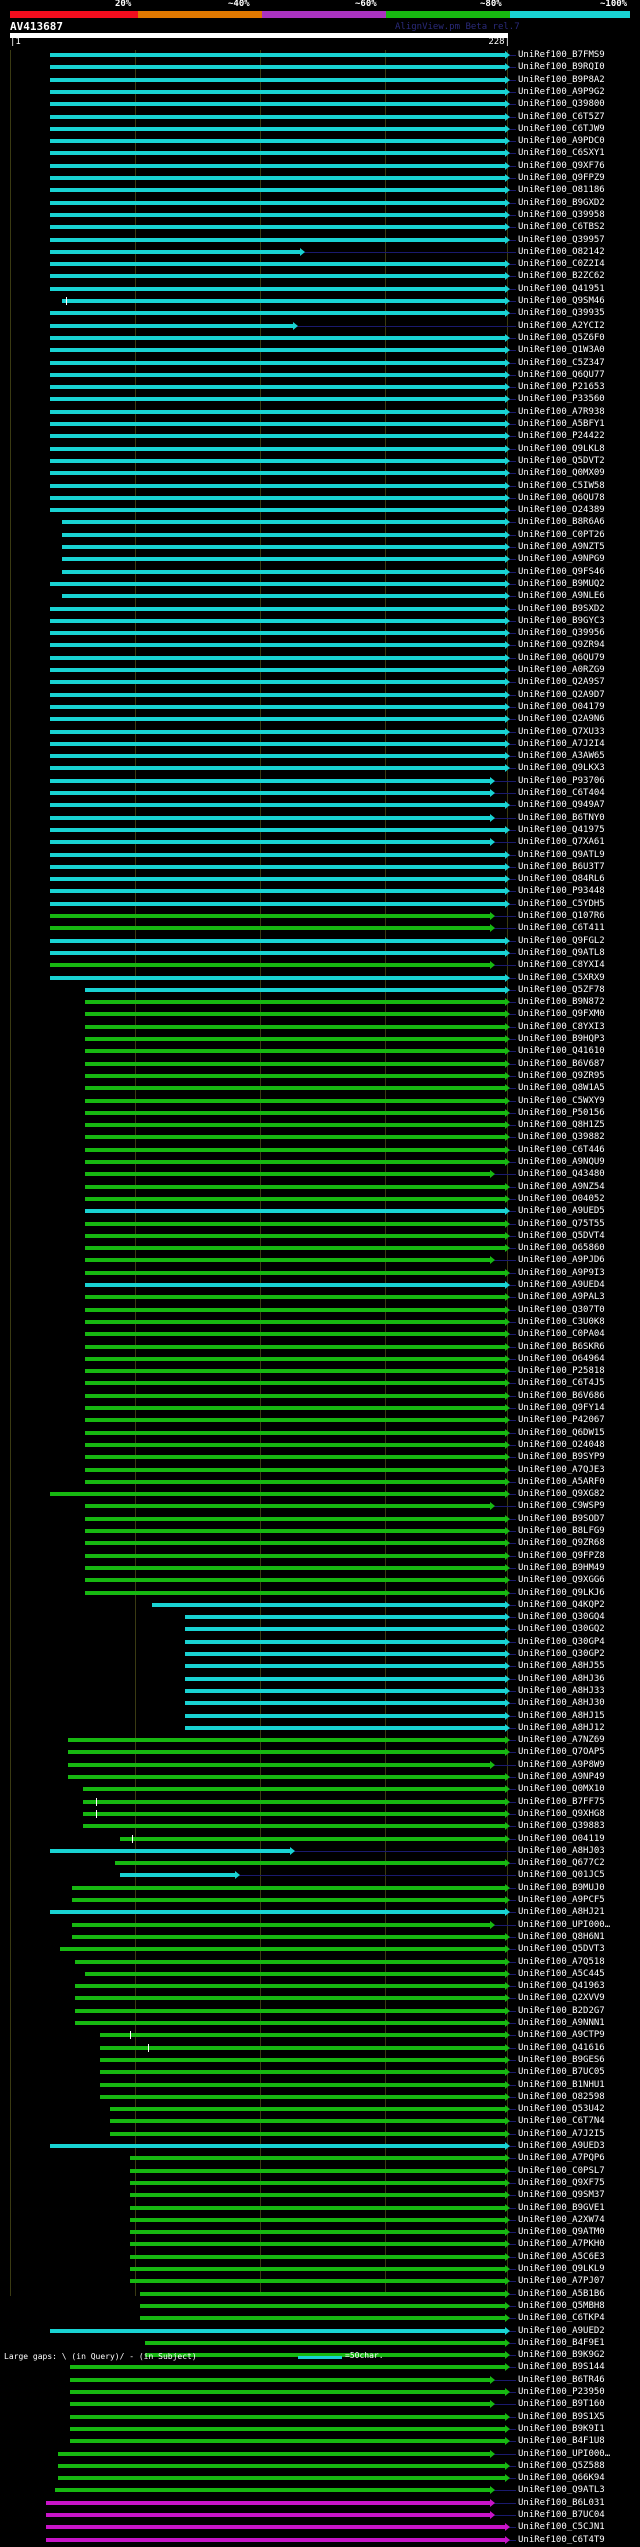  I want to click on hit-row: UniRef100_Q30GP4, so click(320, 1643).